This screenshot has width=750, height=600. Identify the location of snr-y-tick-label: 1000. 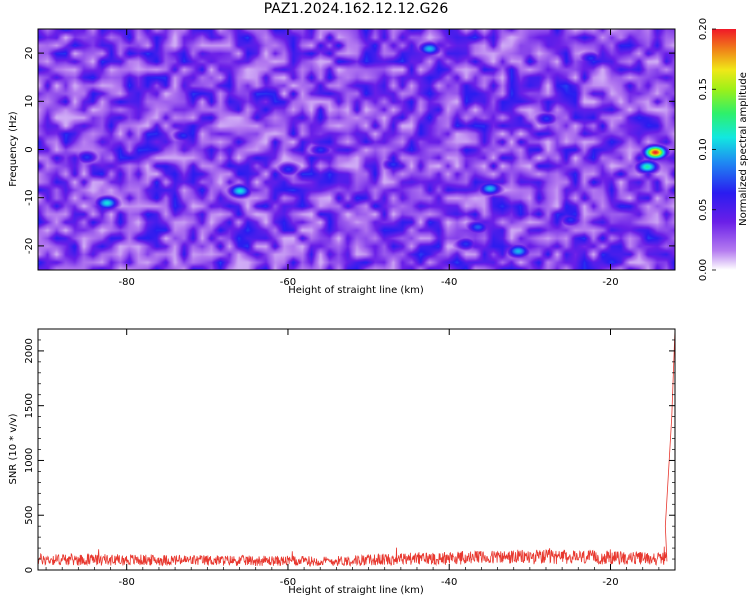
(29, 460).